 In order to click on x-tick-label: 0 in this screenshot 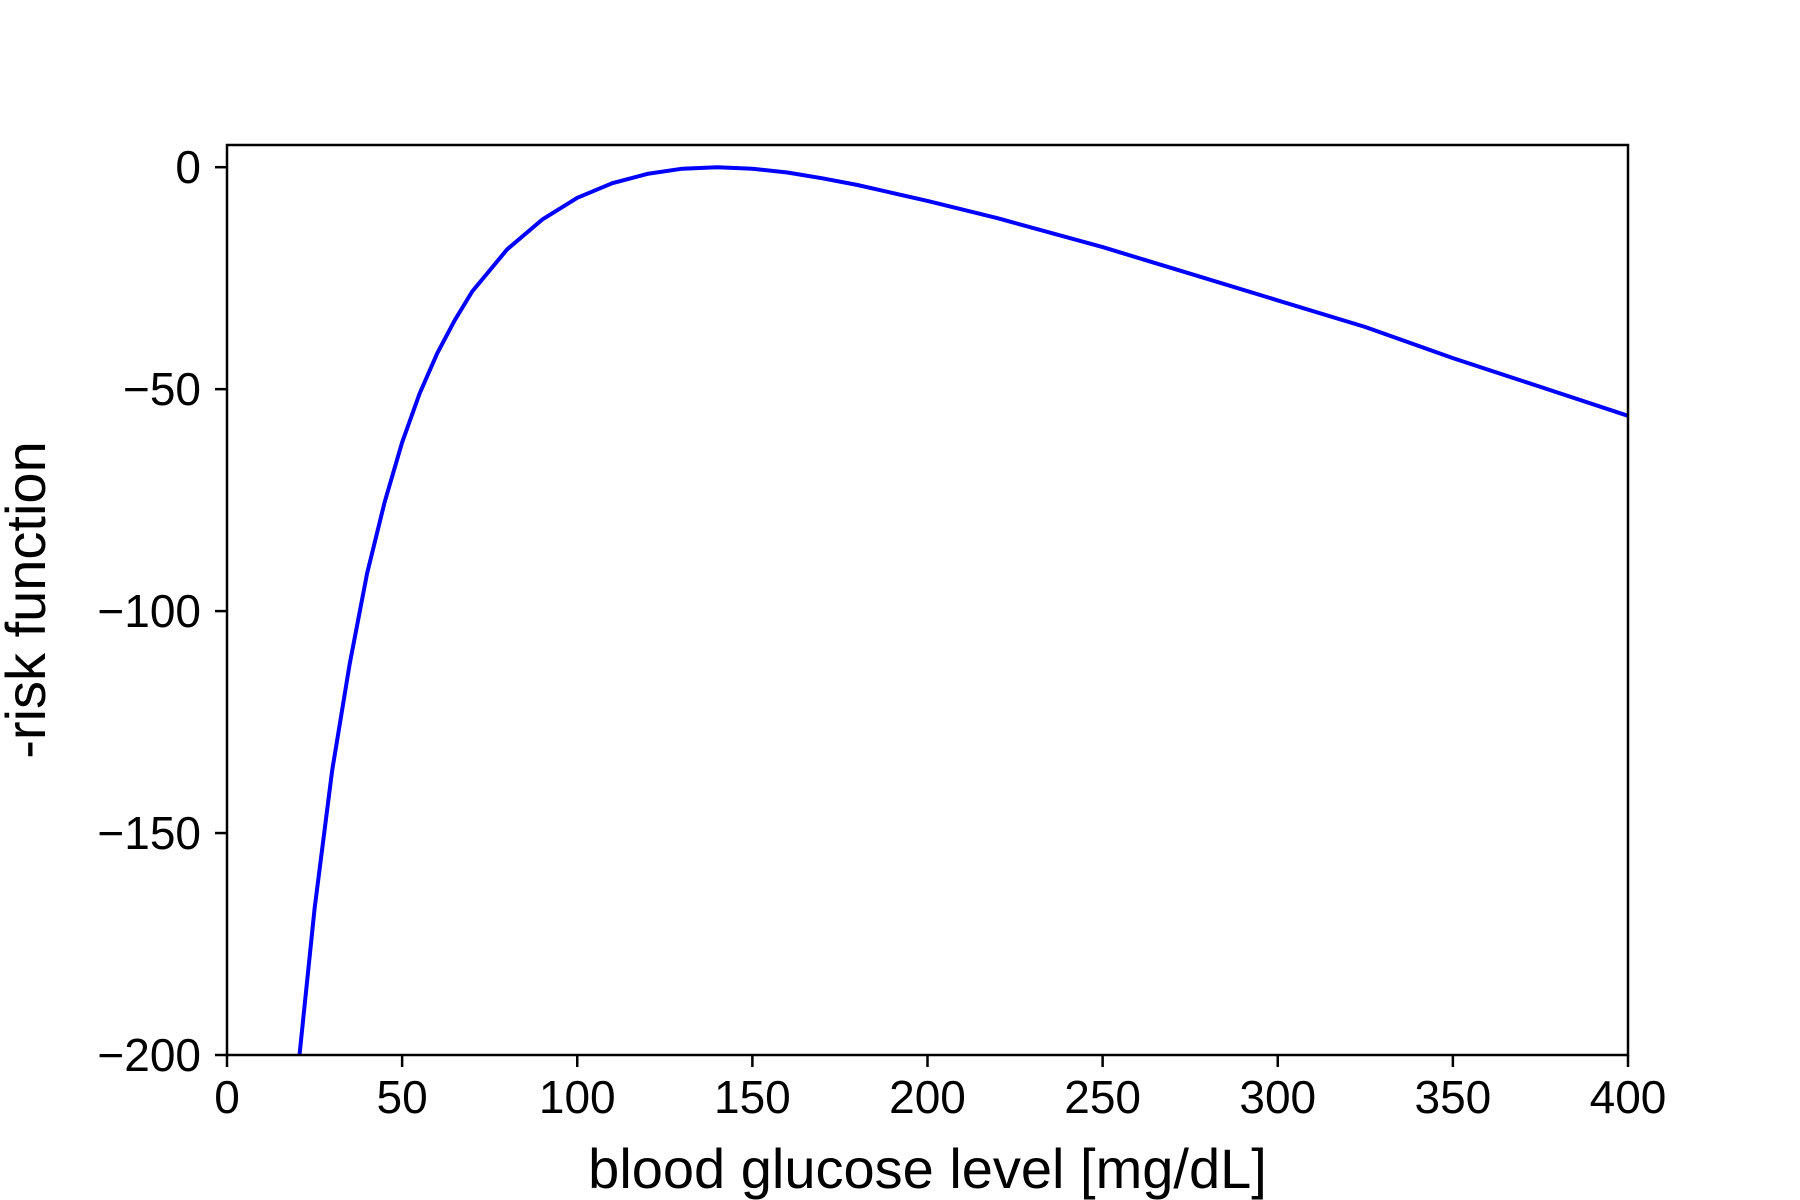, I will do `click(227, 1097)`.